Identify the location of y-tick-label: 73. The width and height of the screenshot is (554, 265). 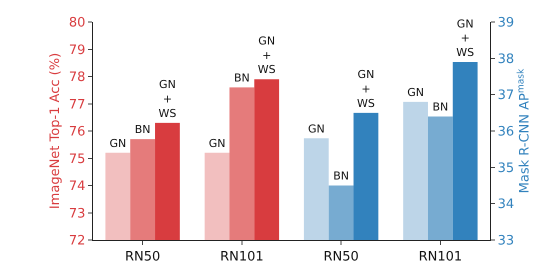
(77, 214).